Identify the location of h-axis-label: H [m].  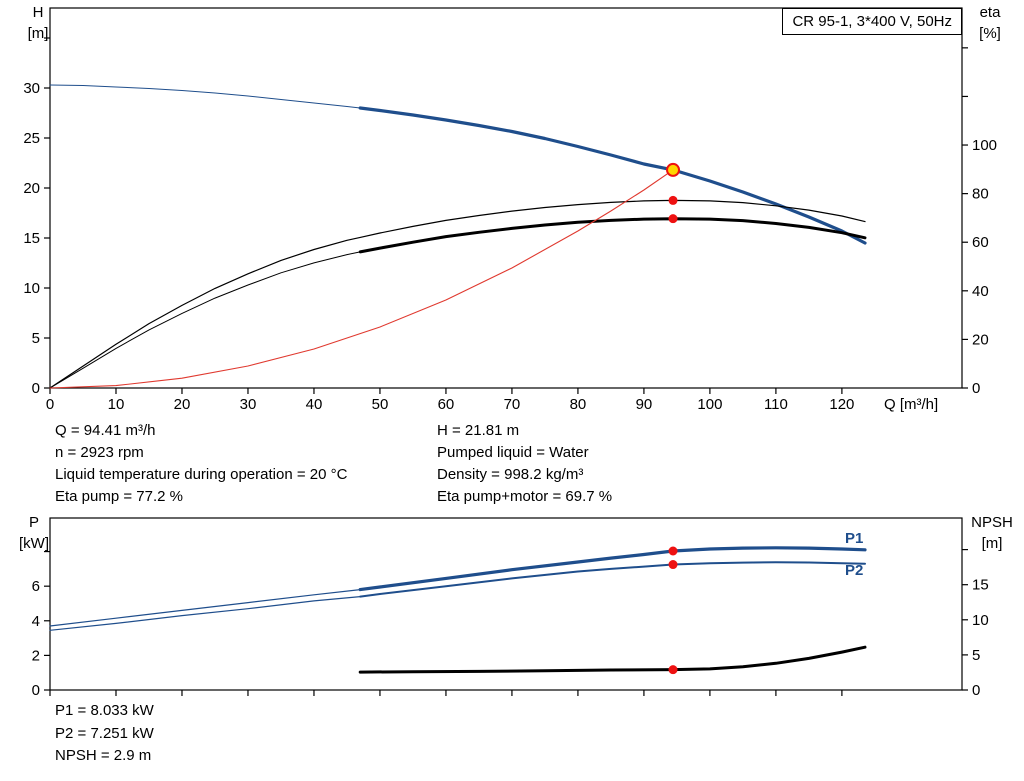
(38, 23).